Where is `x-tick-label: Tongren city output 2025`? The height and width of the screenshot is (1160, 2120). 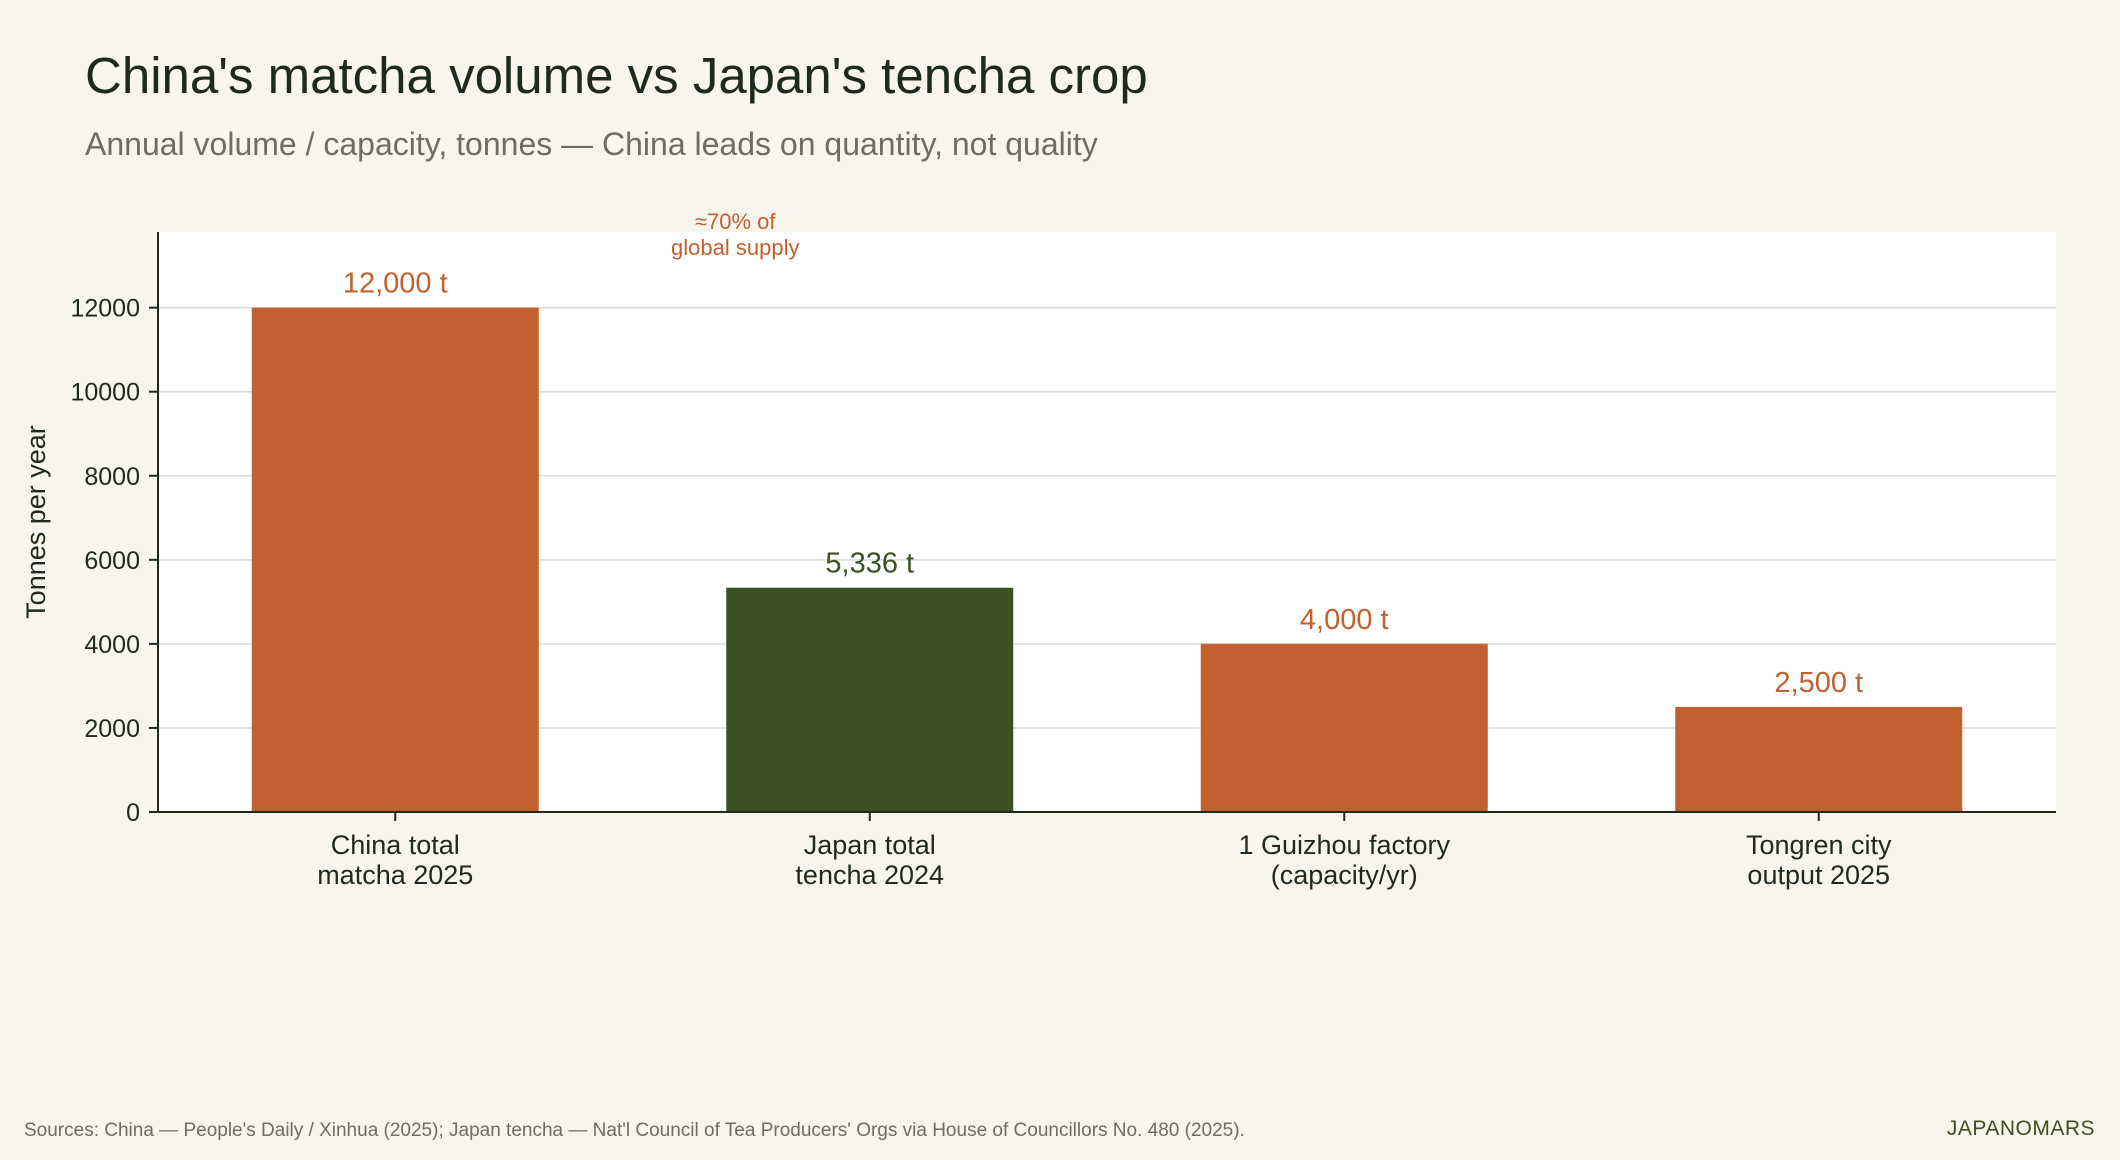 x-tick-label: Tongren city output 2025 is located at coordinates (1819, 860).